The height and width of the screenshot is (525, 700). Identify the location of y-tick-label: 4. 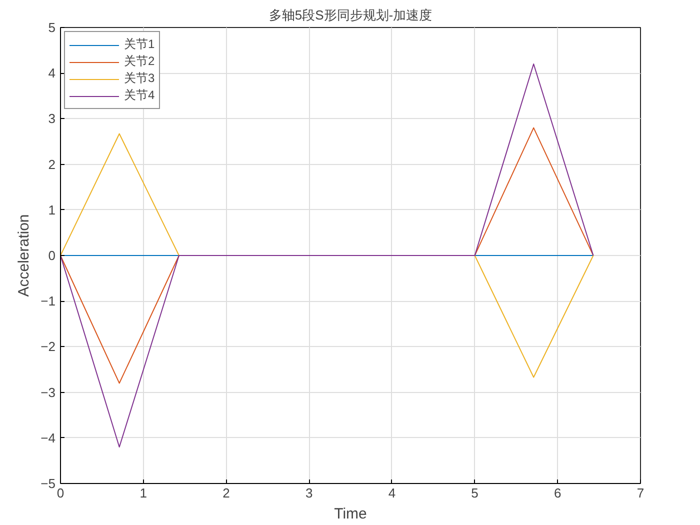
(52, 73).